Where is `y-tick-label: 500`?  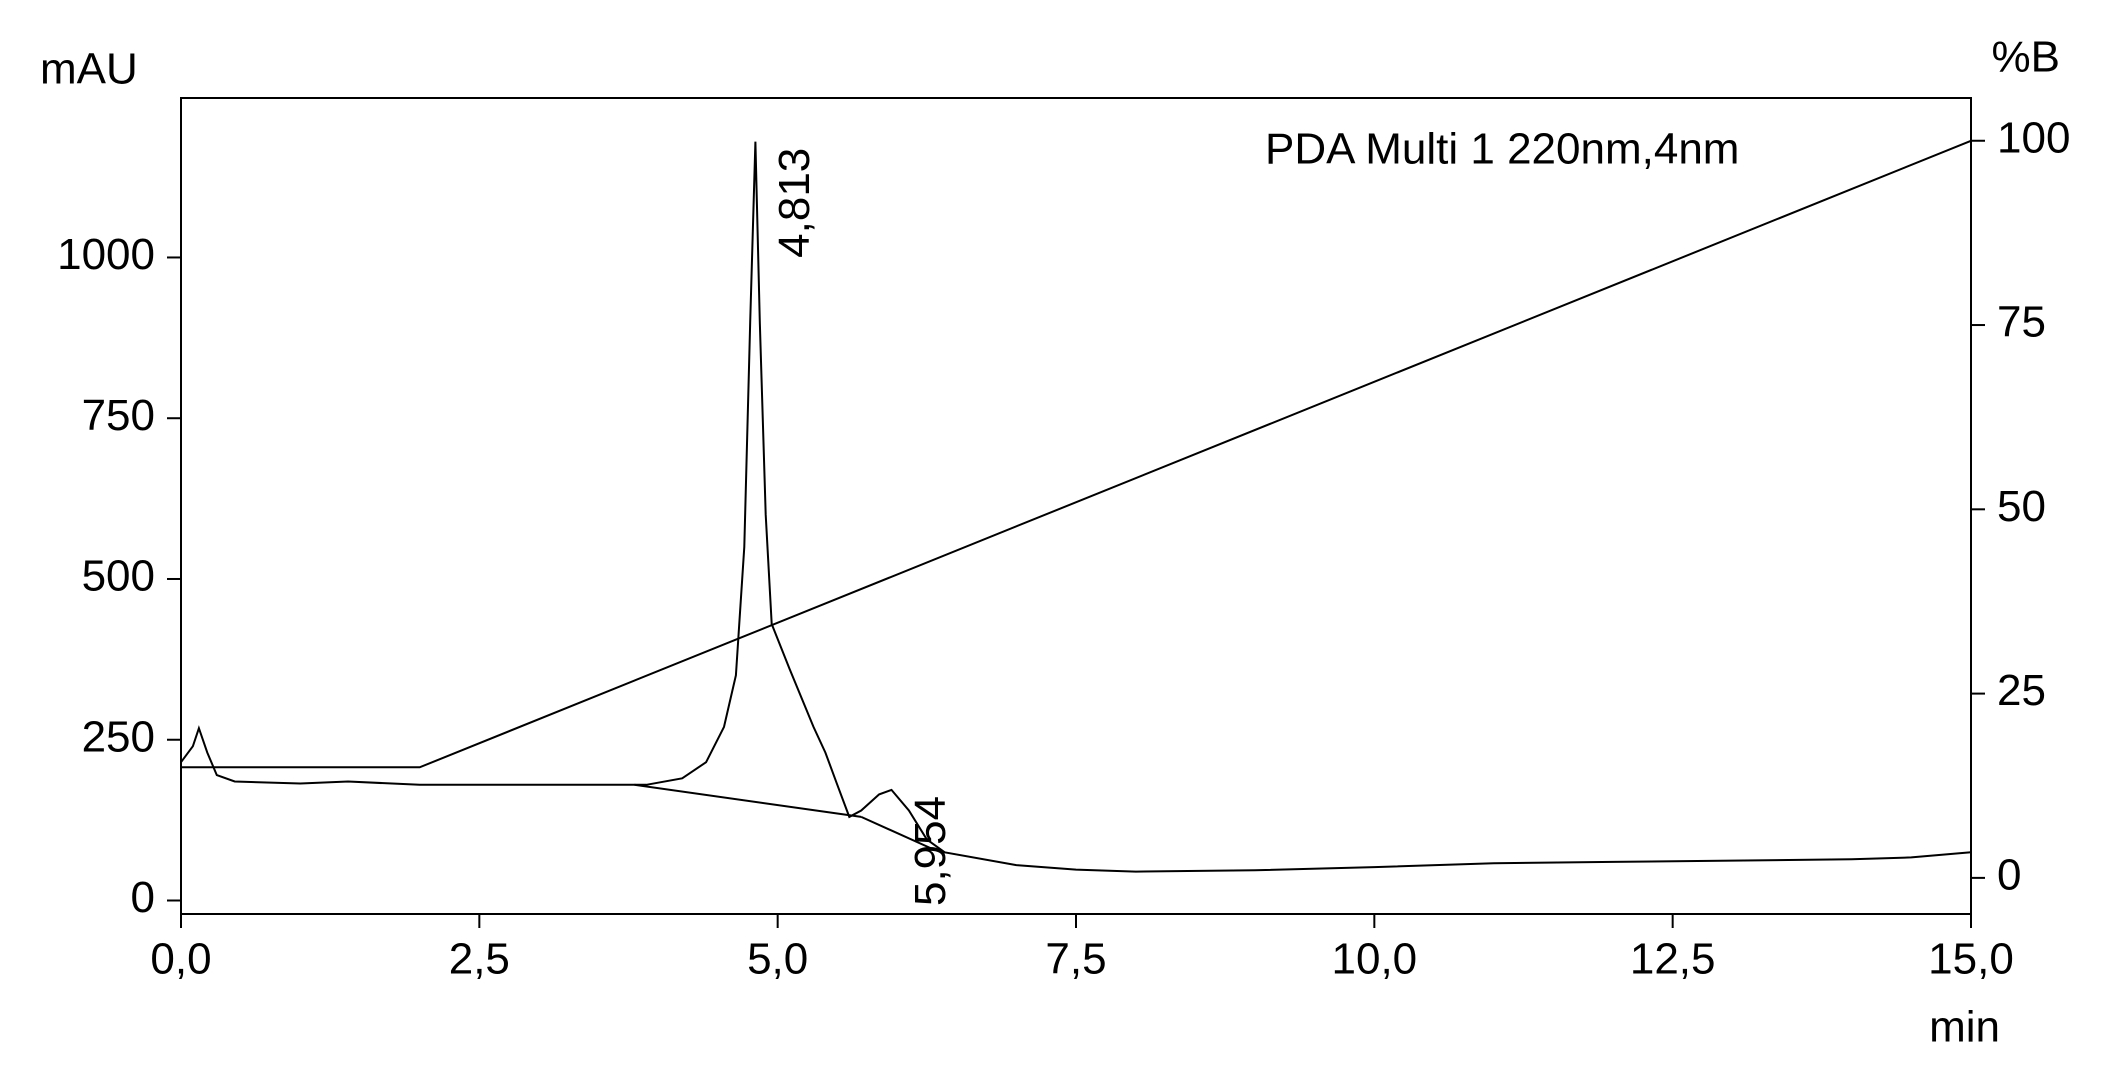
y-tick-label: 500 is located at coordinates (118, 576).